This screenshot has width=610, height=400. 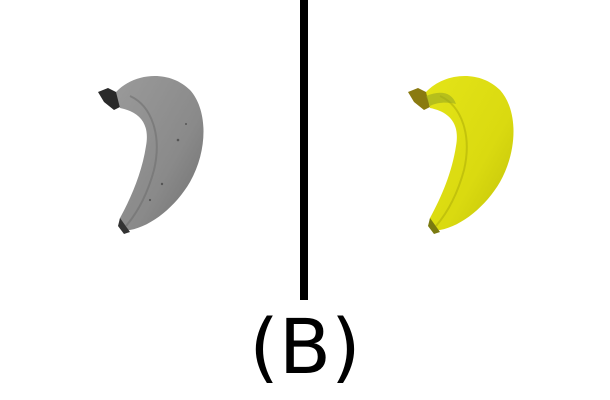 I want to click on grayscale-banana-stem, so click(x=110, y=99).